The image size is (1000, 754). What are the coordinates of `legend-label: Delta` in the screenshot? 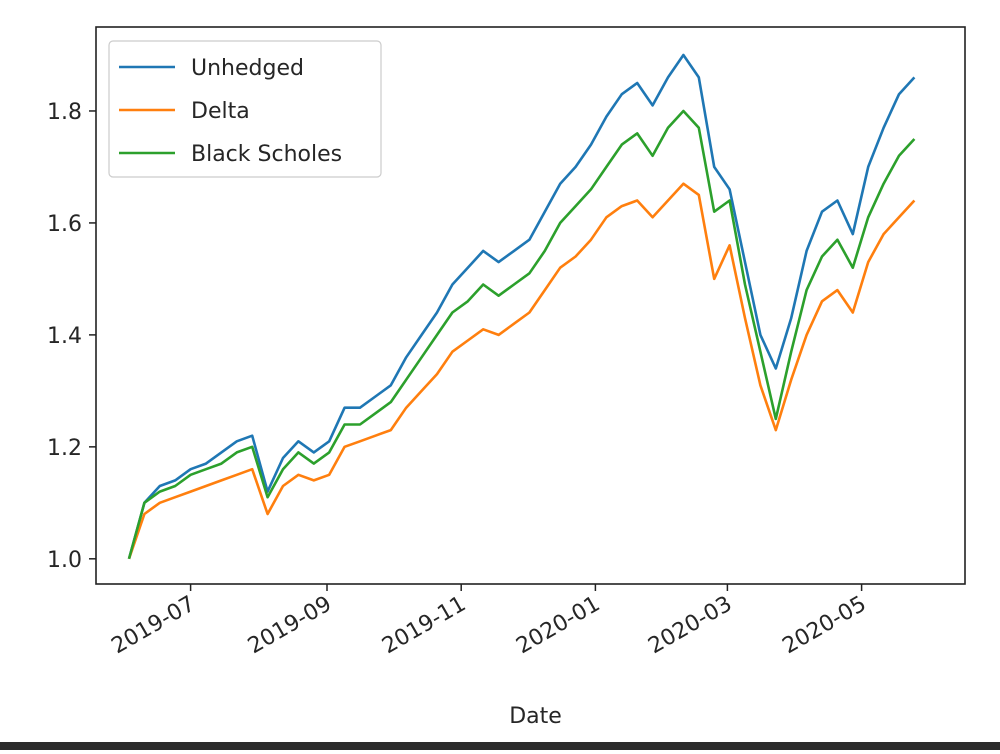 It's located at (220, 111).